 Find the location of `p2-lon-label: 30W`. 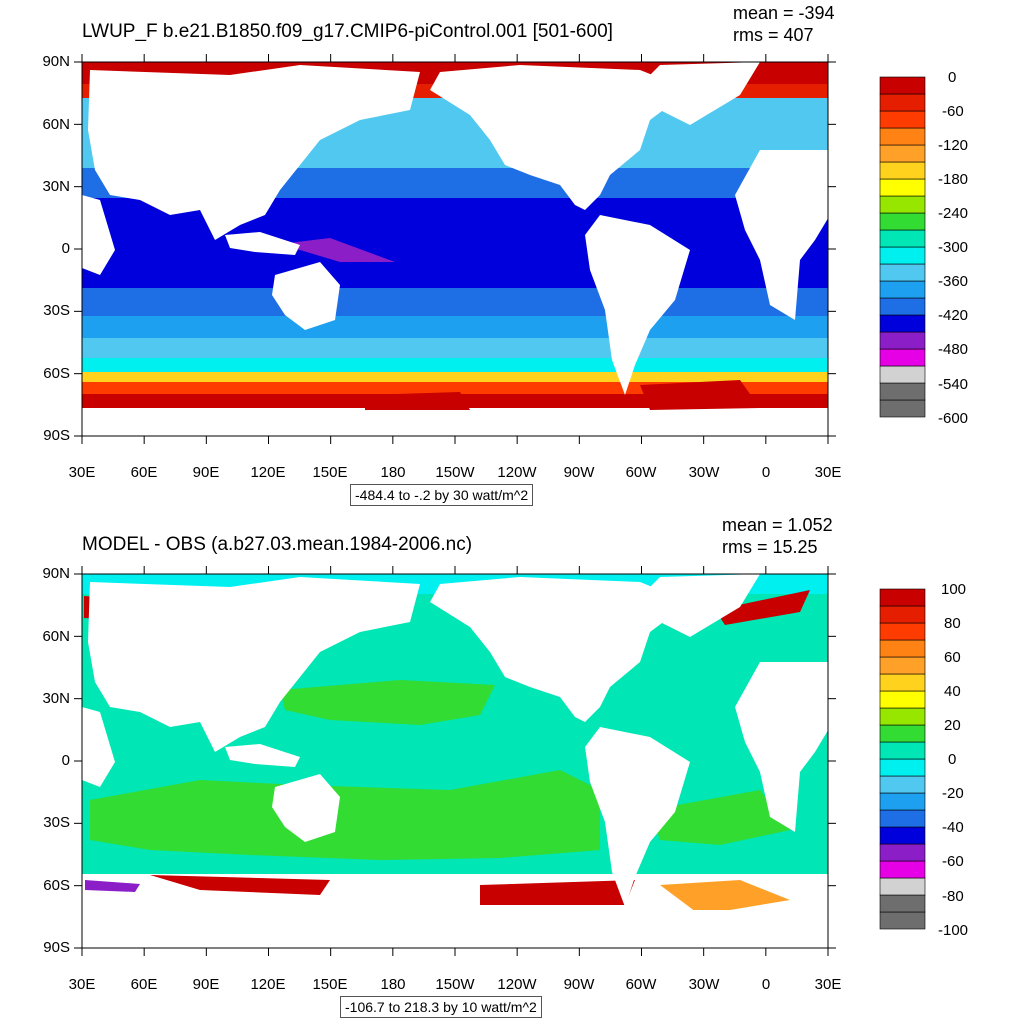

p2-lon-label: 30W is located at coordinates (704, 984).